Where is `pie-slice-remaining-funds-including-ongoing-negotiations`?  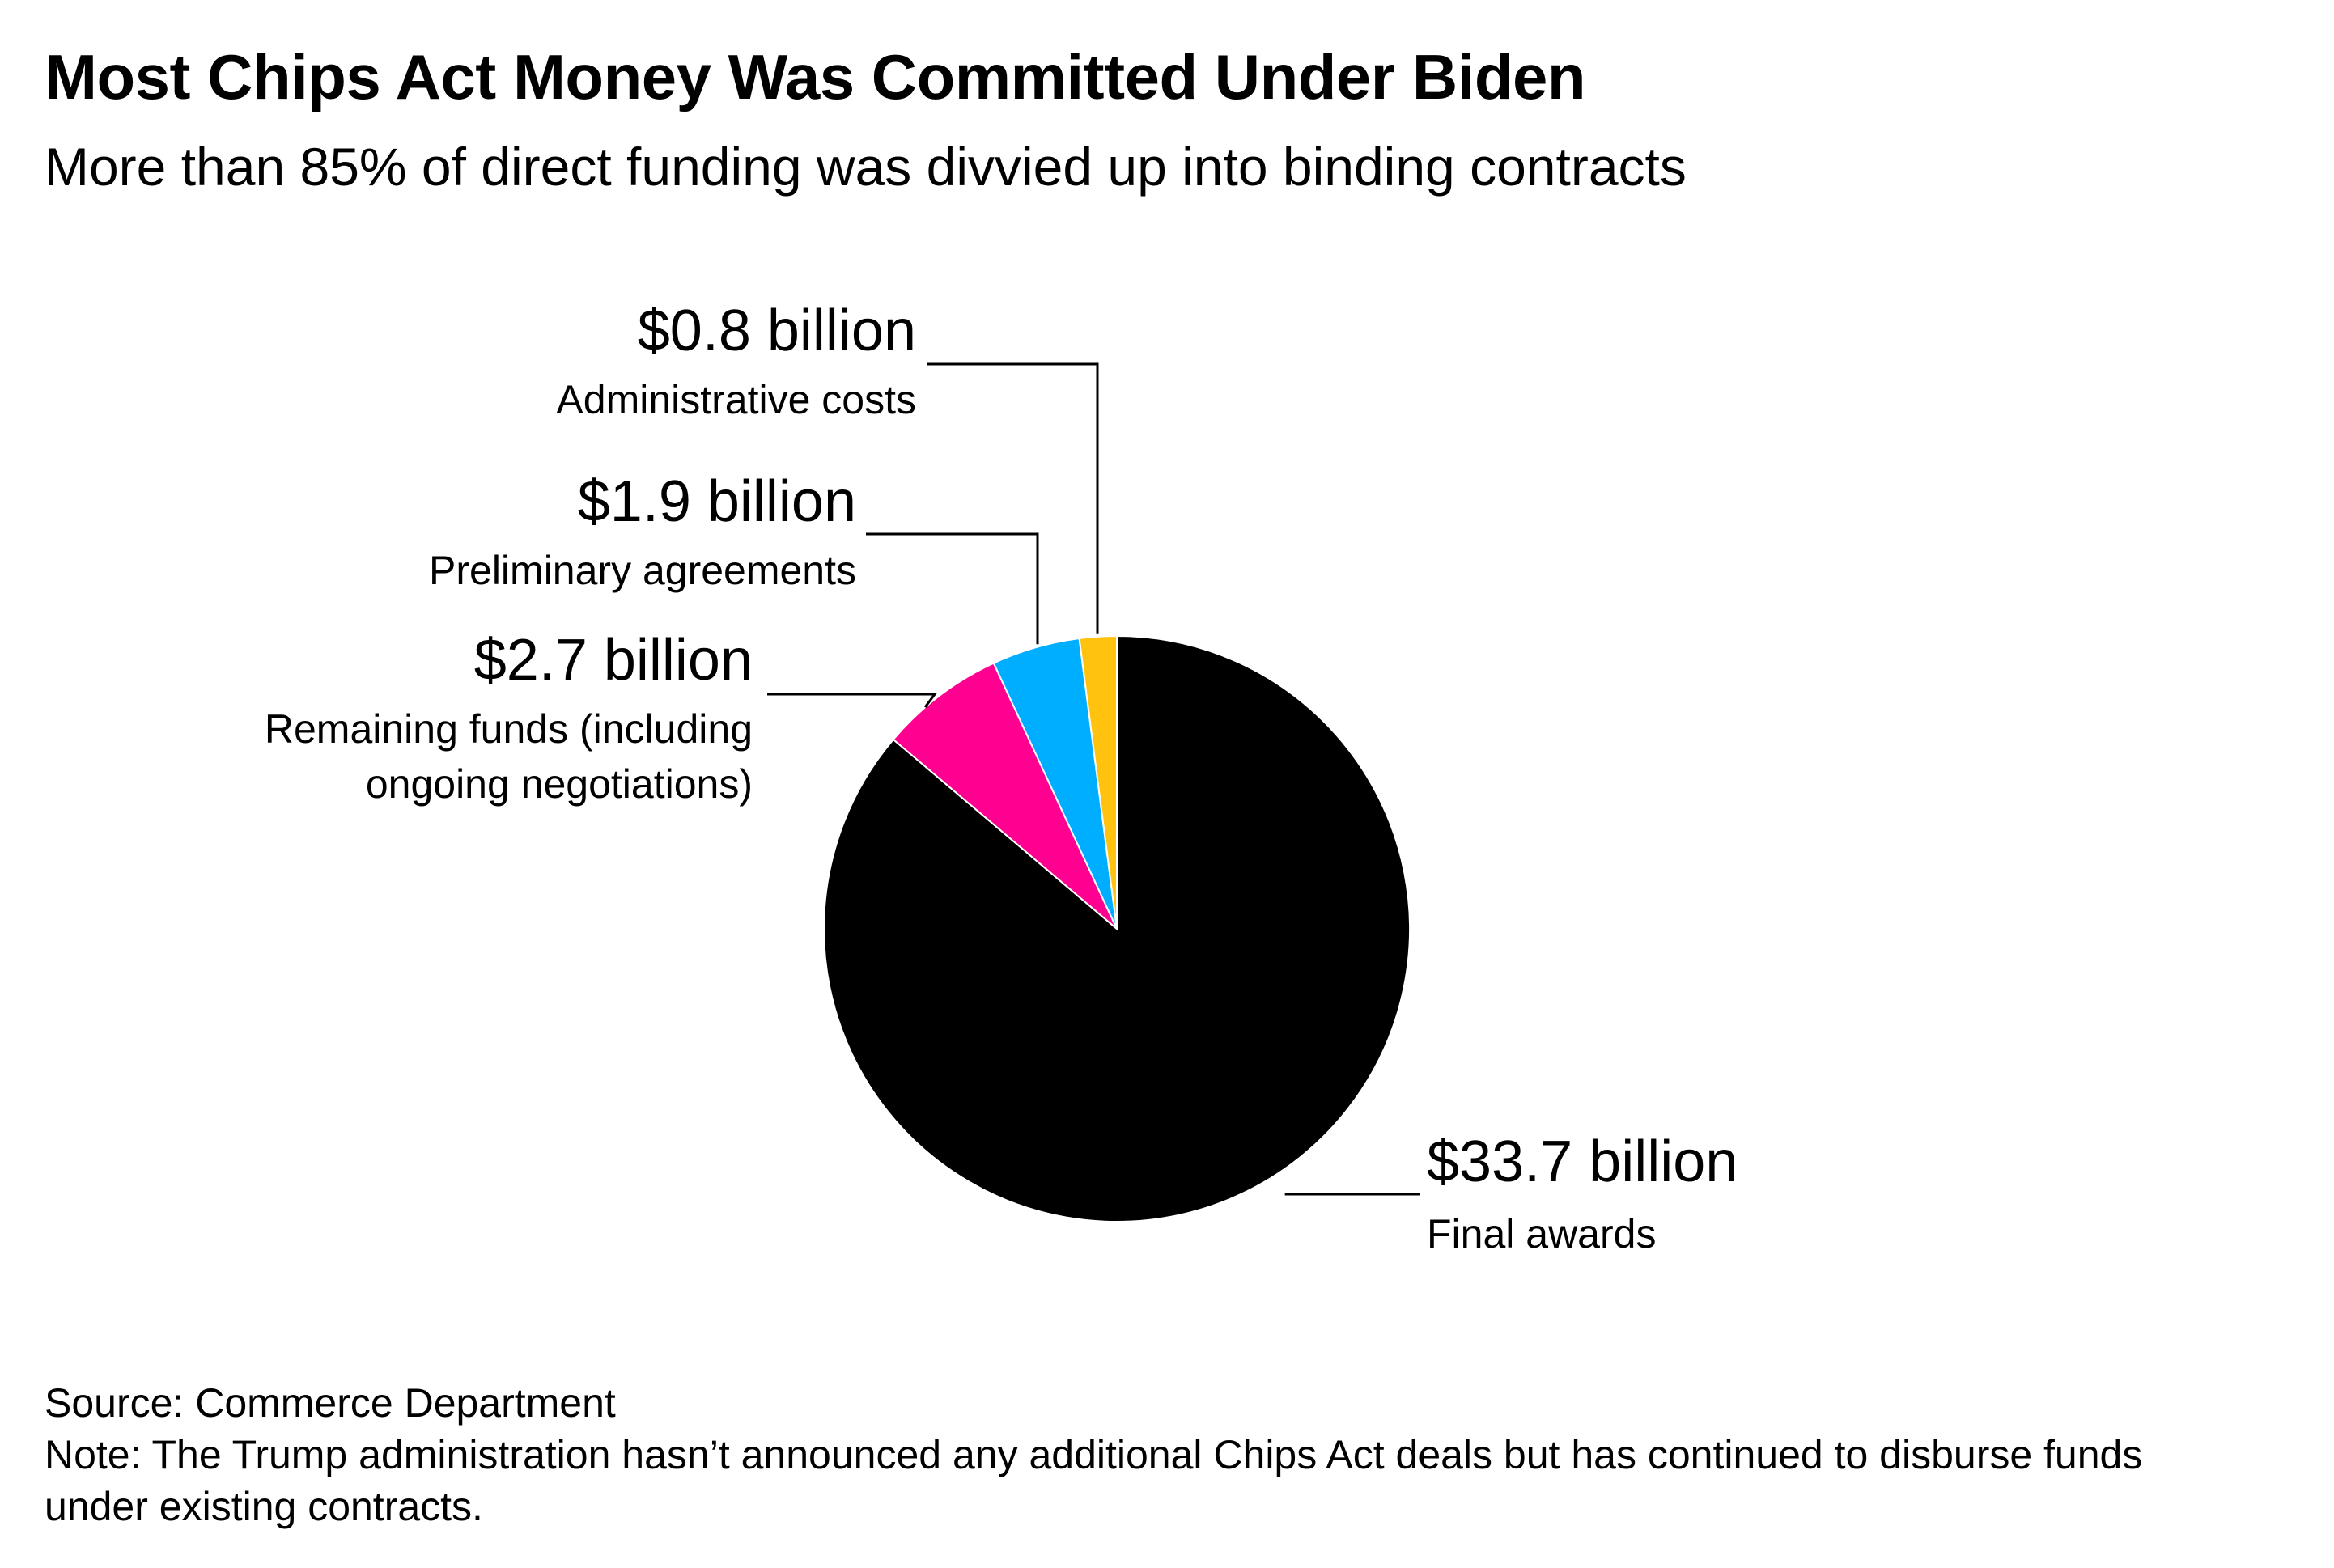
pie-slice-remaining-funds-including-ongoing-negotiations is located at coordinates (1005, 796).